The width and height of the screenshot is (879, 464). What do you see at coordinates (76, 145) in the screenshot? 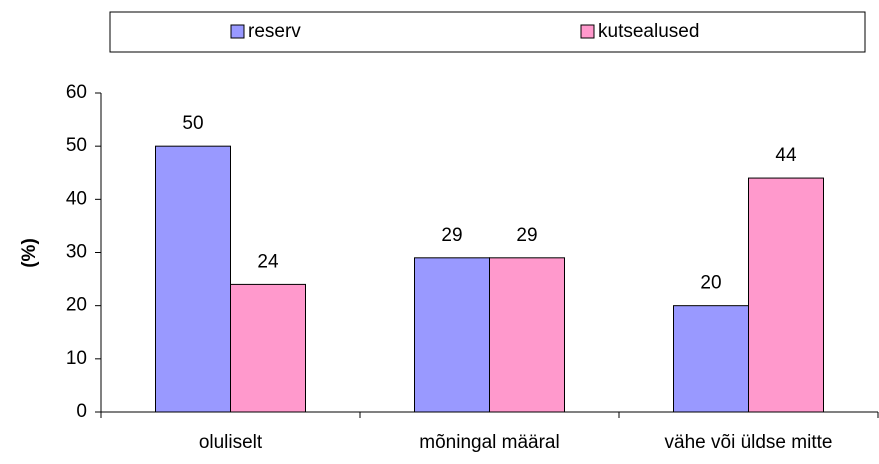
I see `y-tick-label: 50` at bounding box center [76, 145].